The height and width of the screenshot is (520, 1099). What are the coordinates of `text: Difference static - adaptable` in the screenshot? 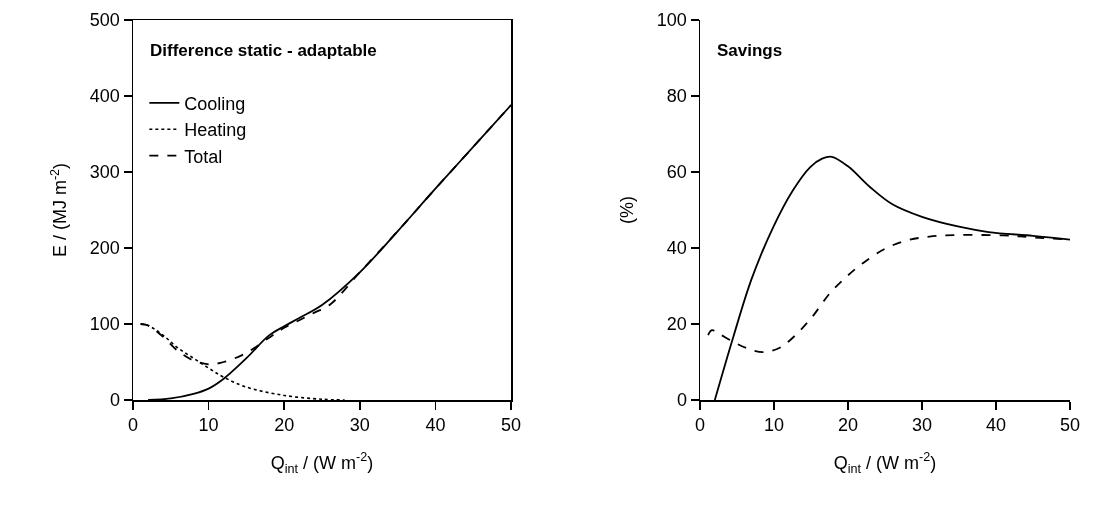 It's located at (263, 50).